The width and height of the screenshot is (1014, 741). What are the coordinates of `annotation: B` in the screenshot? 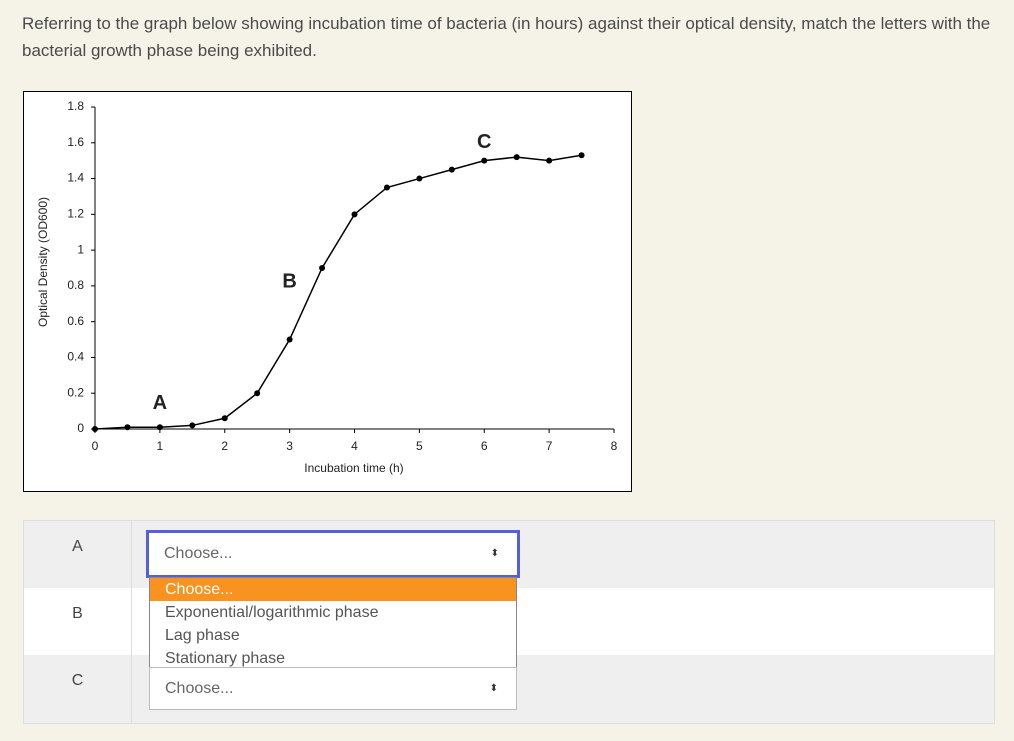 It's located at (289, 282).